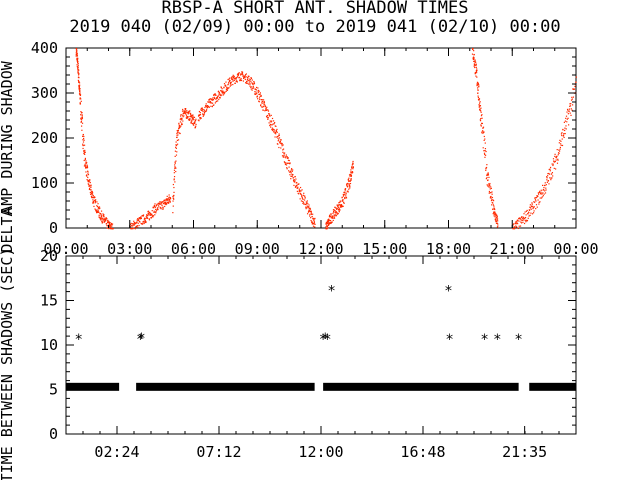 This screenshot has width=640, height=480. Describe the element at coordinates (53, 434) in the screenshot. I see `bottom-y-tick-label: 0` at that location.